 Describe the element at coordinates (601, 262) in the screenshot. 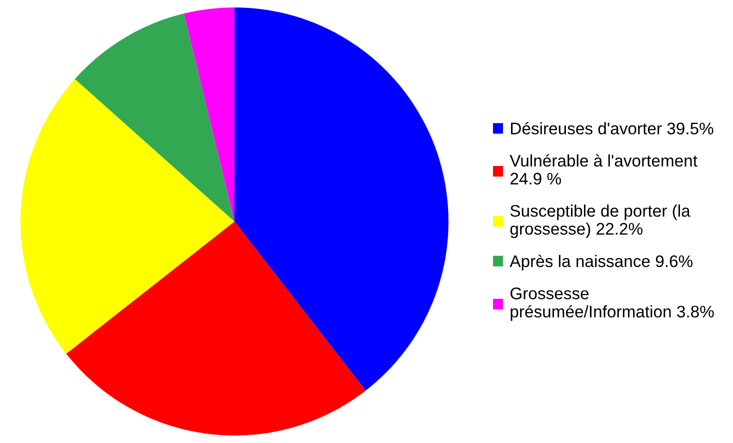

I see `legend-label: Après la naissance 9.6%` at that location.